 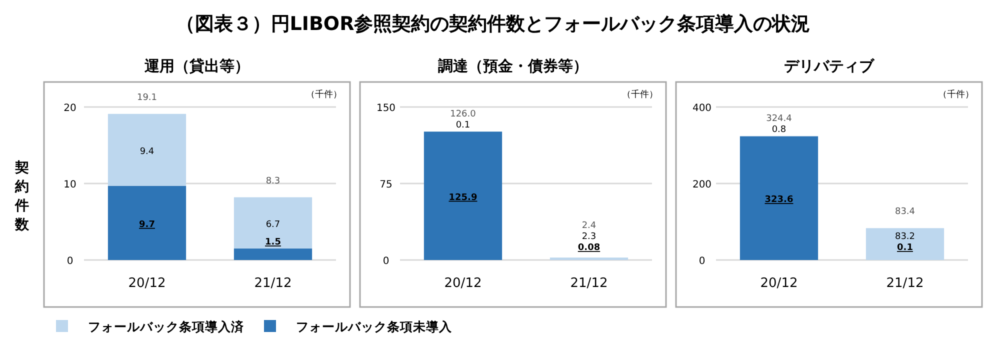 I want to click on data-label: 83.2, so click(x=905, y=237).